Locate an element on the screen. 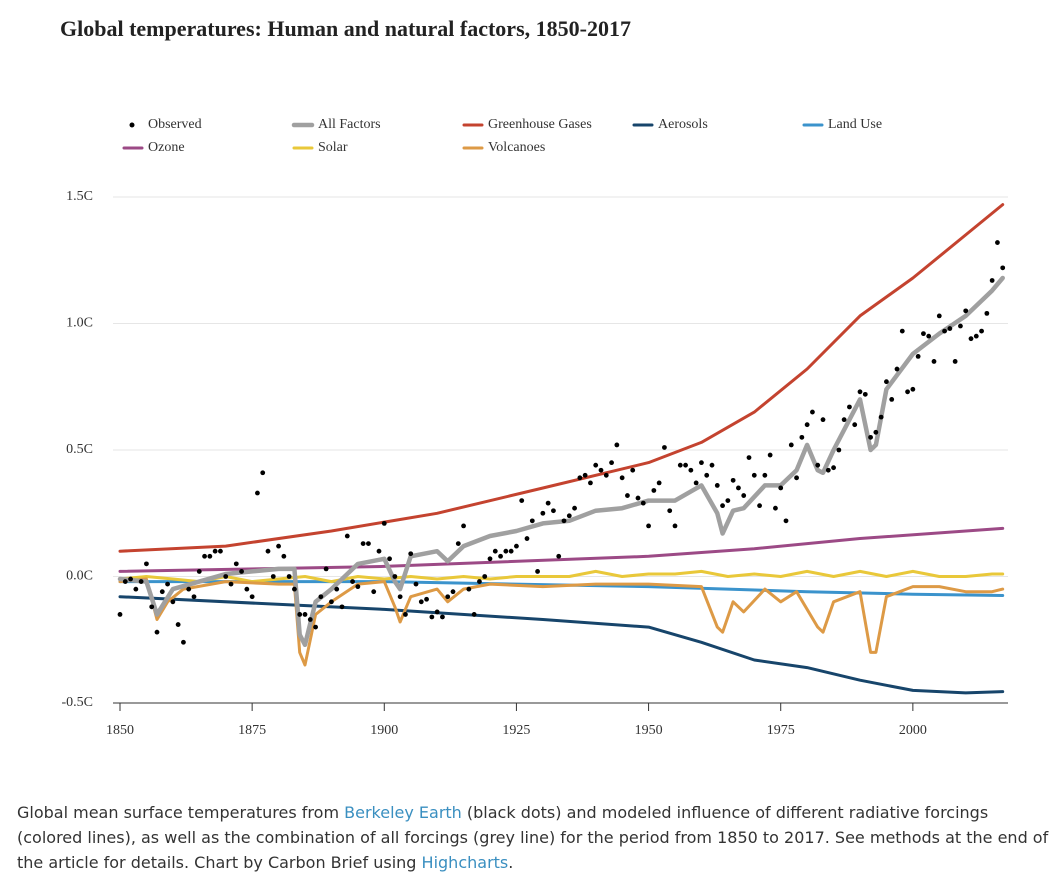 The width and height of the screenshot is (1059, 888). x-tick-label: 1950 is located at coordinates (649, 730).